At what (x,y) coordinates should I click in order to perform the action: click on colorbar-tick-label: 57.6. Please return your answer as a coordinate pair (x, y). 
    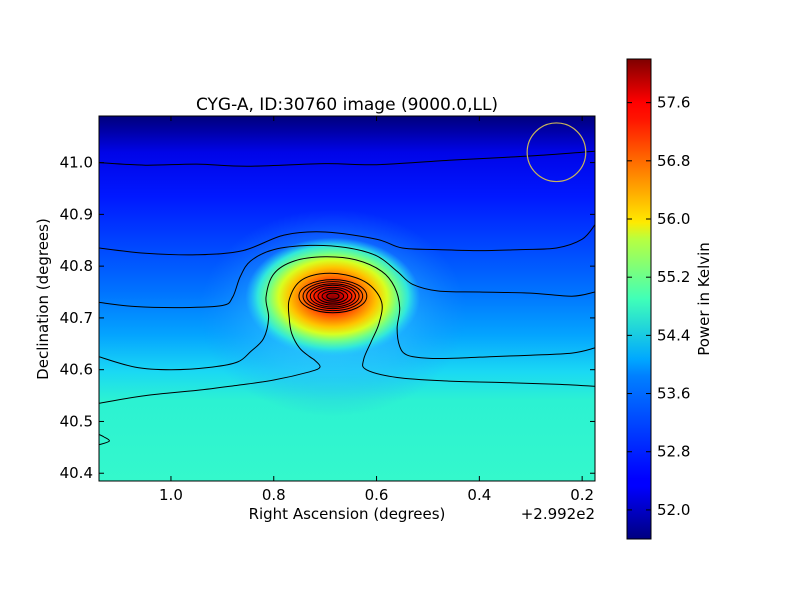
    Looking at the image, I should click on (673, 103).